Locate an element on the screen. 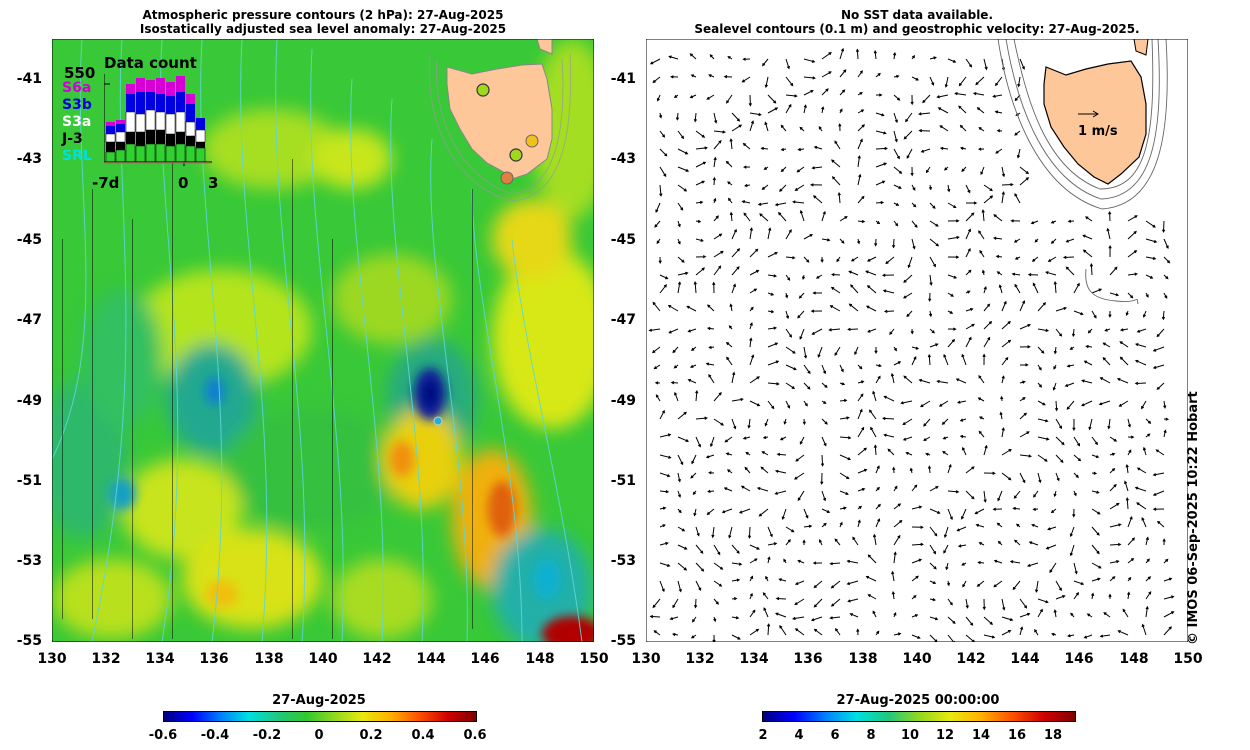  velocity-scale-label: 1 m/s is located at coordinates (1098, 131).